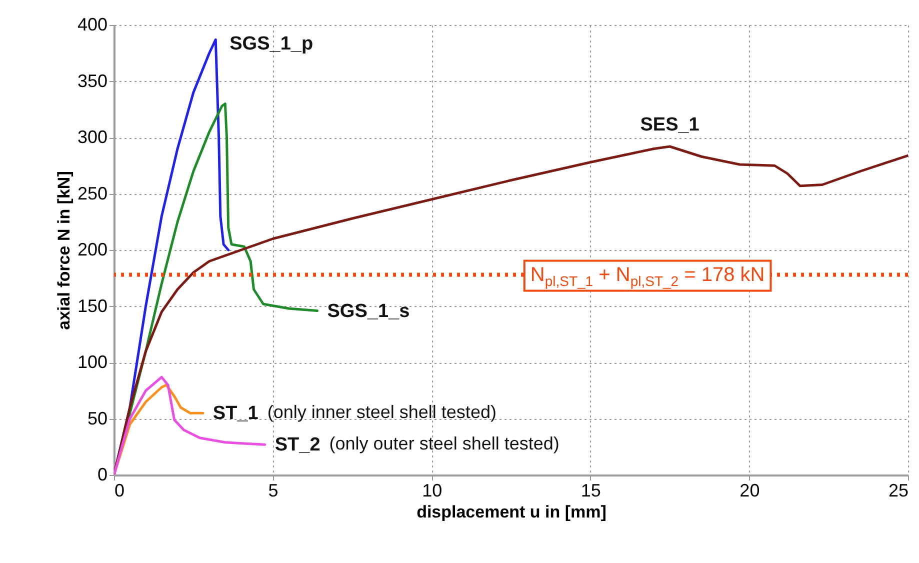 The image size is (919, 563). What do you see at coordinates (444, 444) in the screenshot?
I see `annotation: (only outer steel shell tested)` at bounding box center [444, 444].